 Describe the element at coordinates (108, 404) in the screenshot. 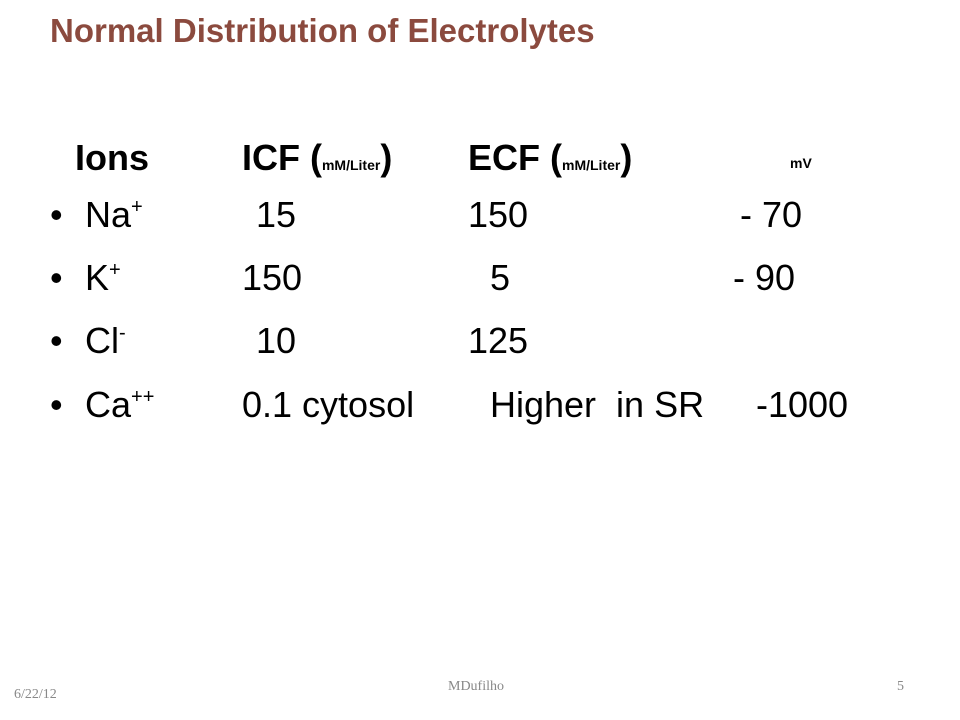

I see `ion-symbol: Ca` at that location.